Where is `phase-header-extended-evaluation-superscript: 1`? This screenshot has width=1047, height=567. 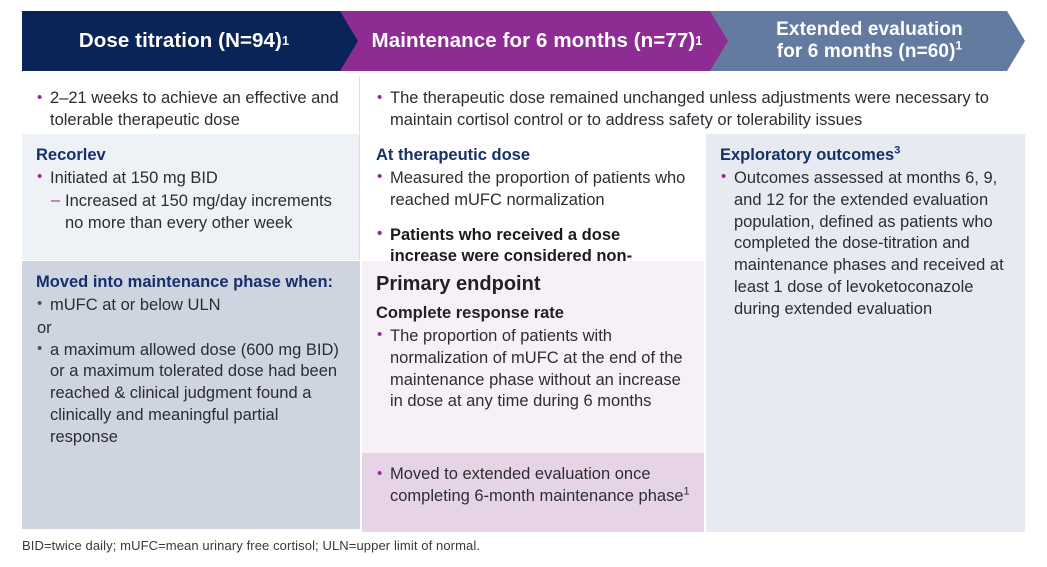 phase-header-extended-evaluation-superscript: 1 is located at coordinates (959, 46).